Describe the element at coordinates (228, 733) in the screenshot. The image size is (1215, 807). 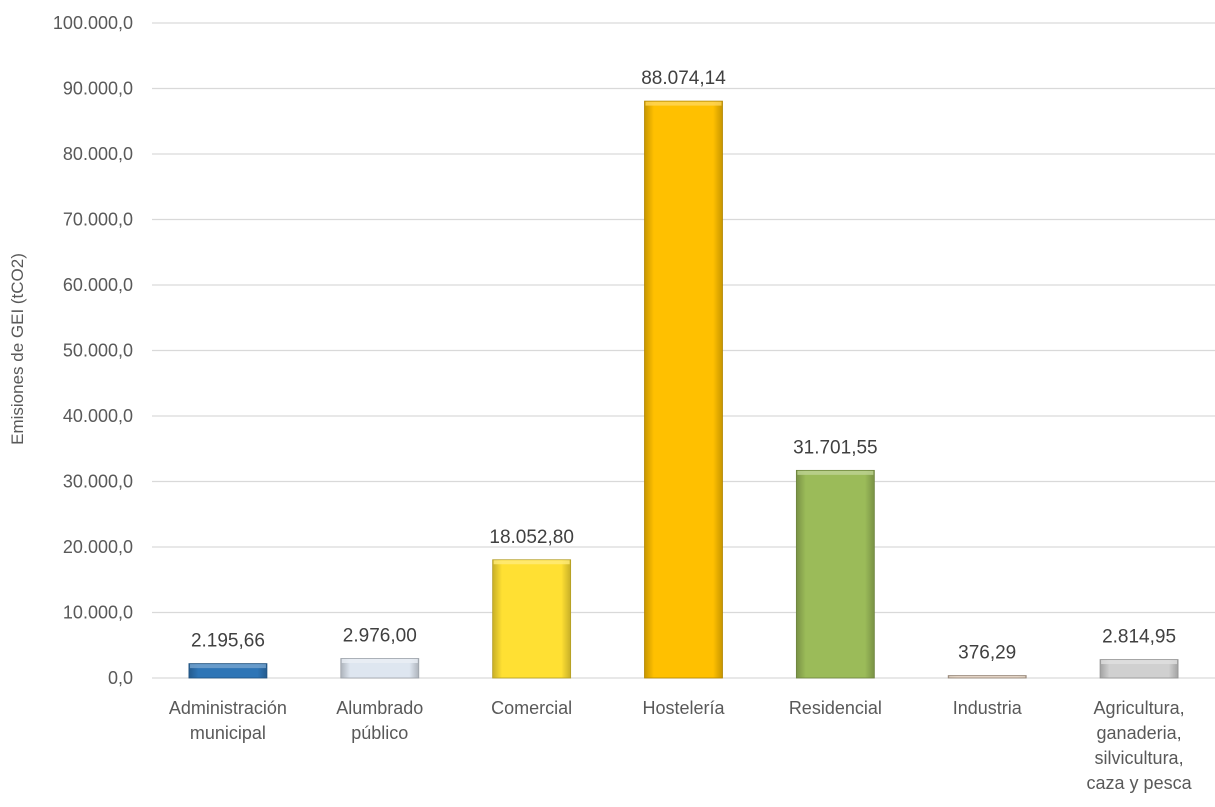
I see `x-tick-label: municipal` at that location.